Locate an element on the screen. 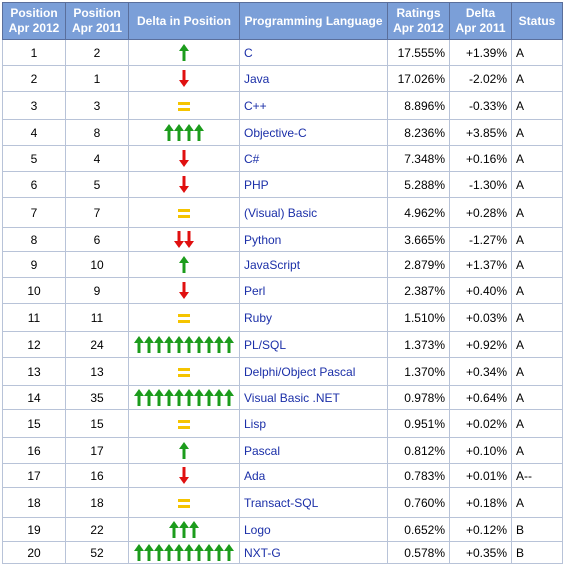 The width and height of the screenshot is (564, 580). table-row: 10 9 Perl 2.387% +0.40% A is located at coordinates (282, 290).